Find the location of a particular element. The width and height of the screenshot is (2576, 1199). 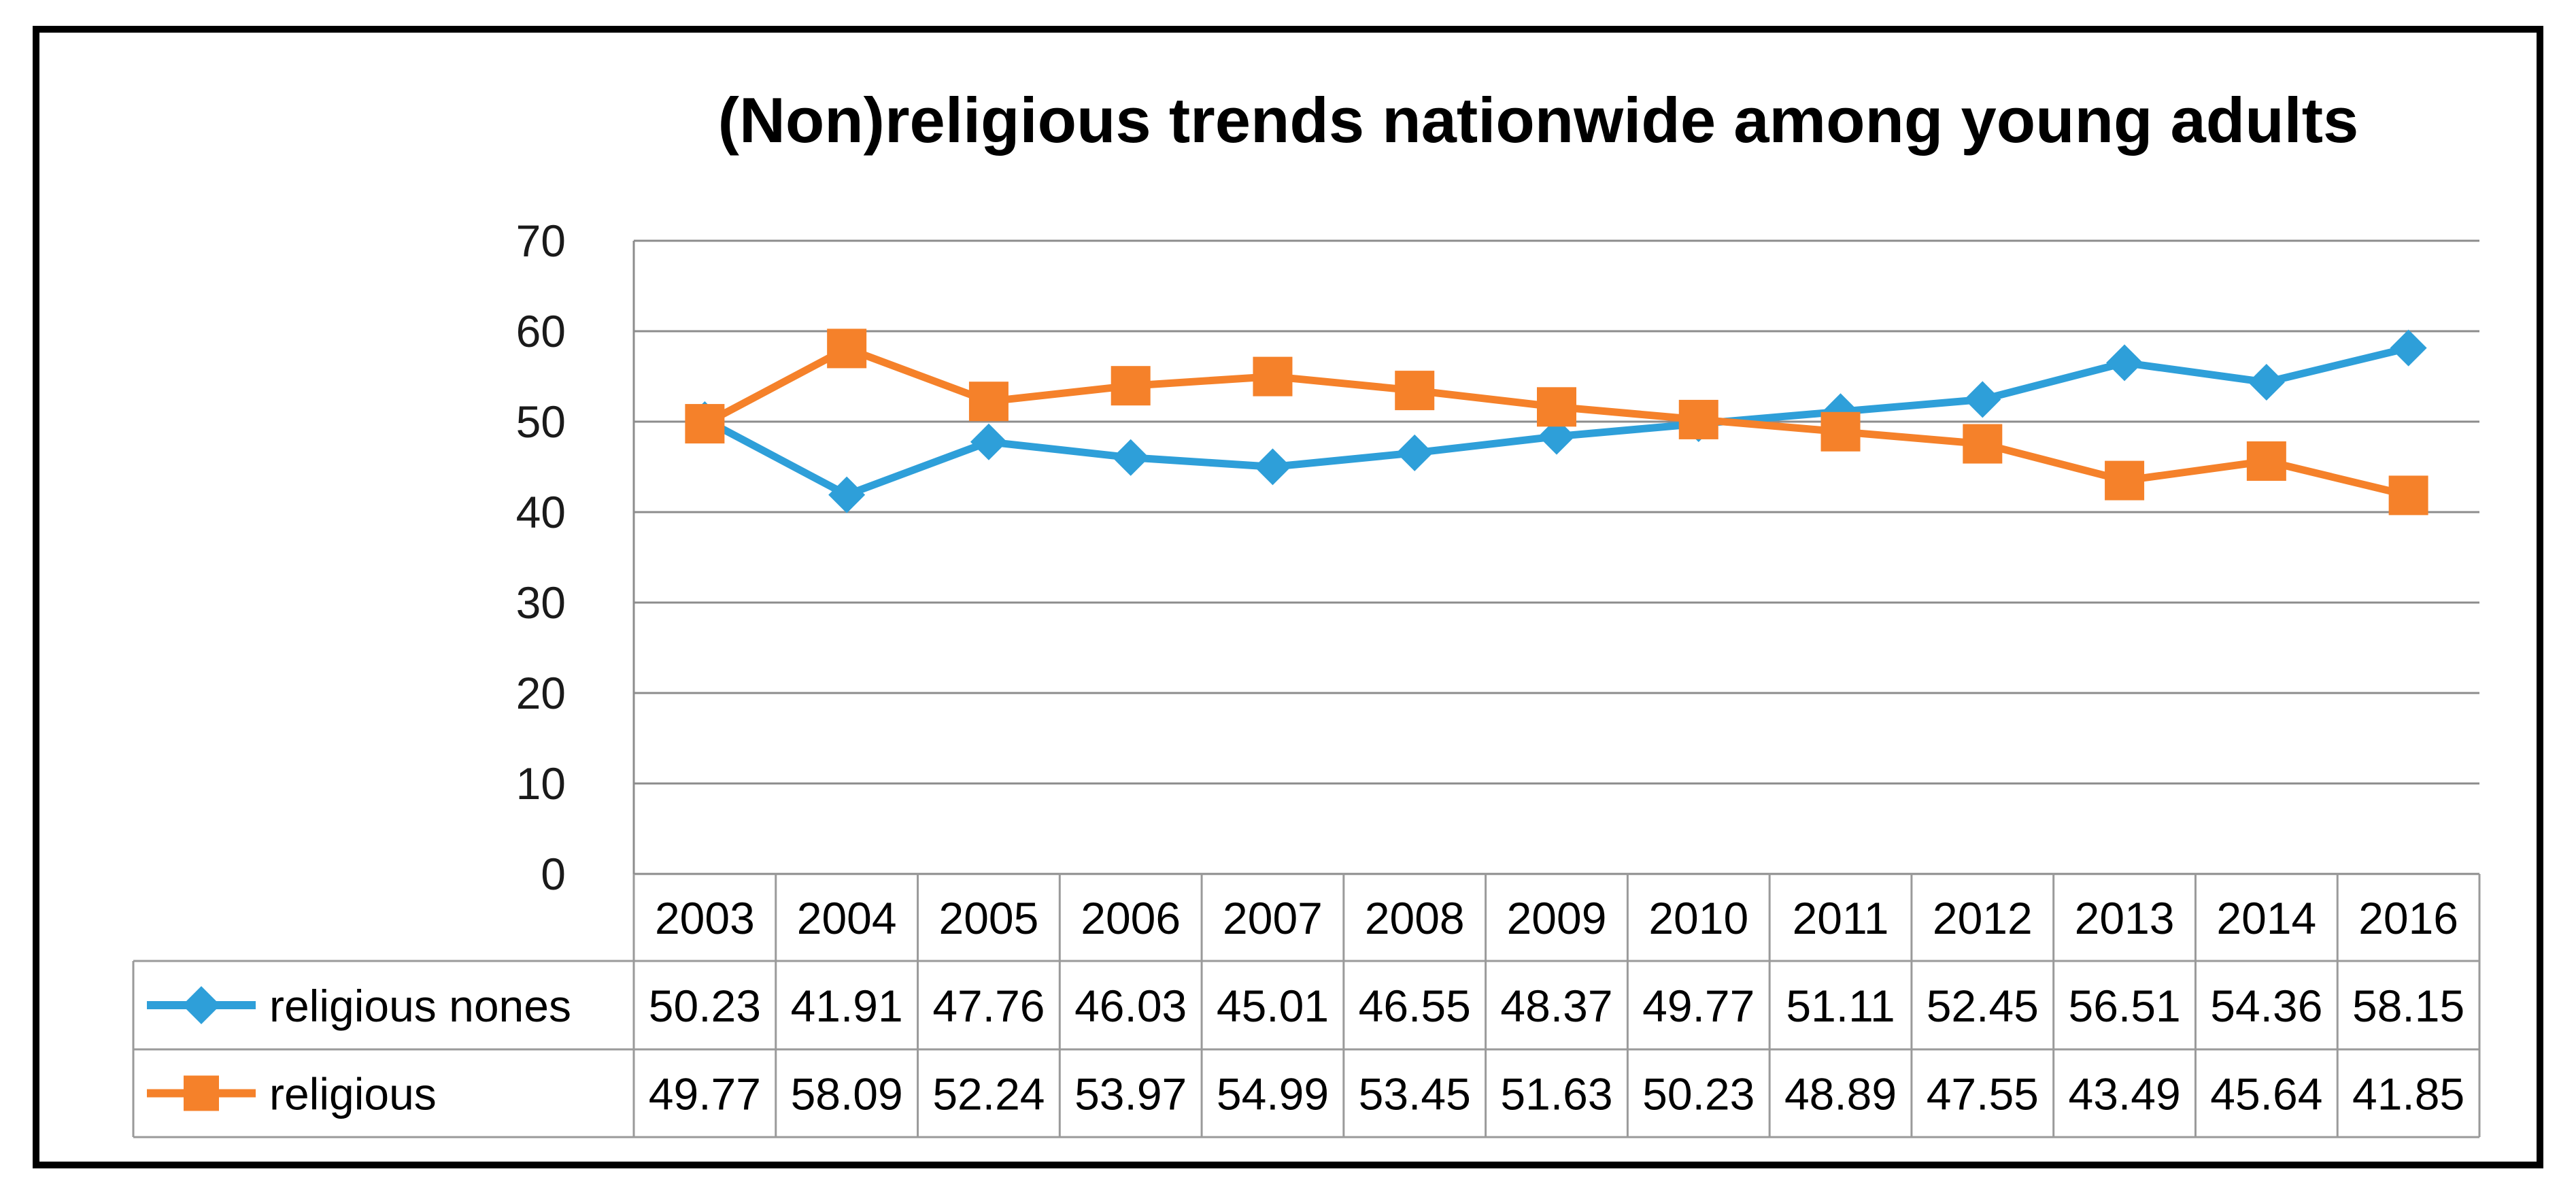

data-table-cell: 58.15 is located at coordinates (2408, 1006).